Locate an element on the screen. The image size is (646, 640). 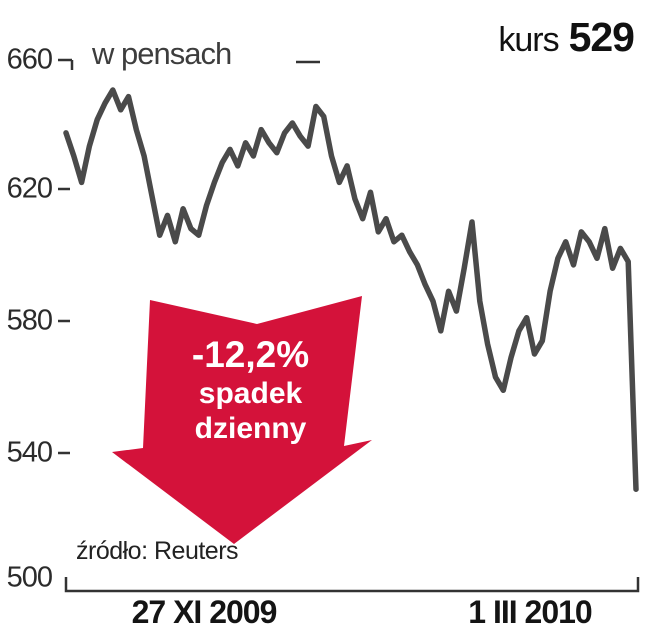
y-axis-tick-label: 660 is located at coordinates (29, 59).